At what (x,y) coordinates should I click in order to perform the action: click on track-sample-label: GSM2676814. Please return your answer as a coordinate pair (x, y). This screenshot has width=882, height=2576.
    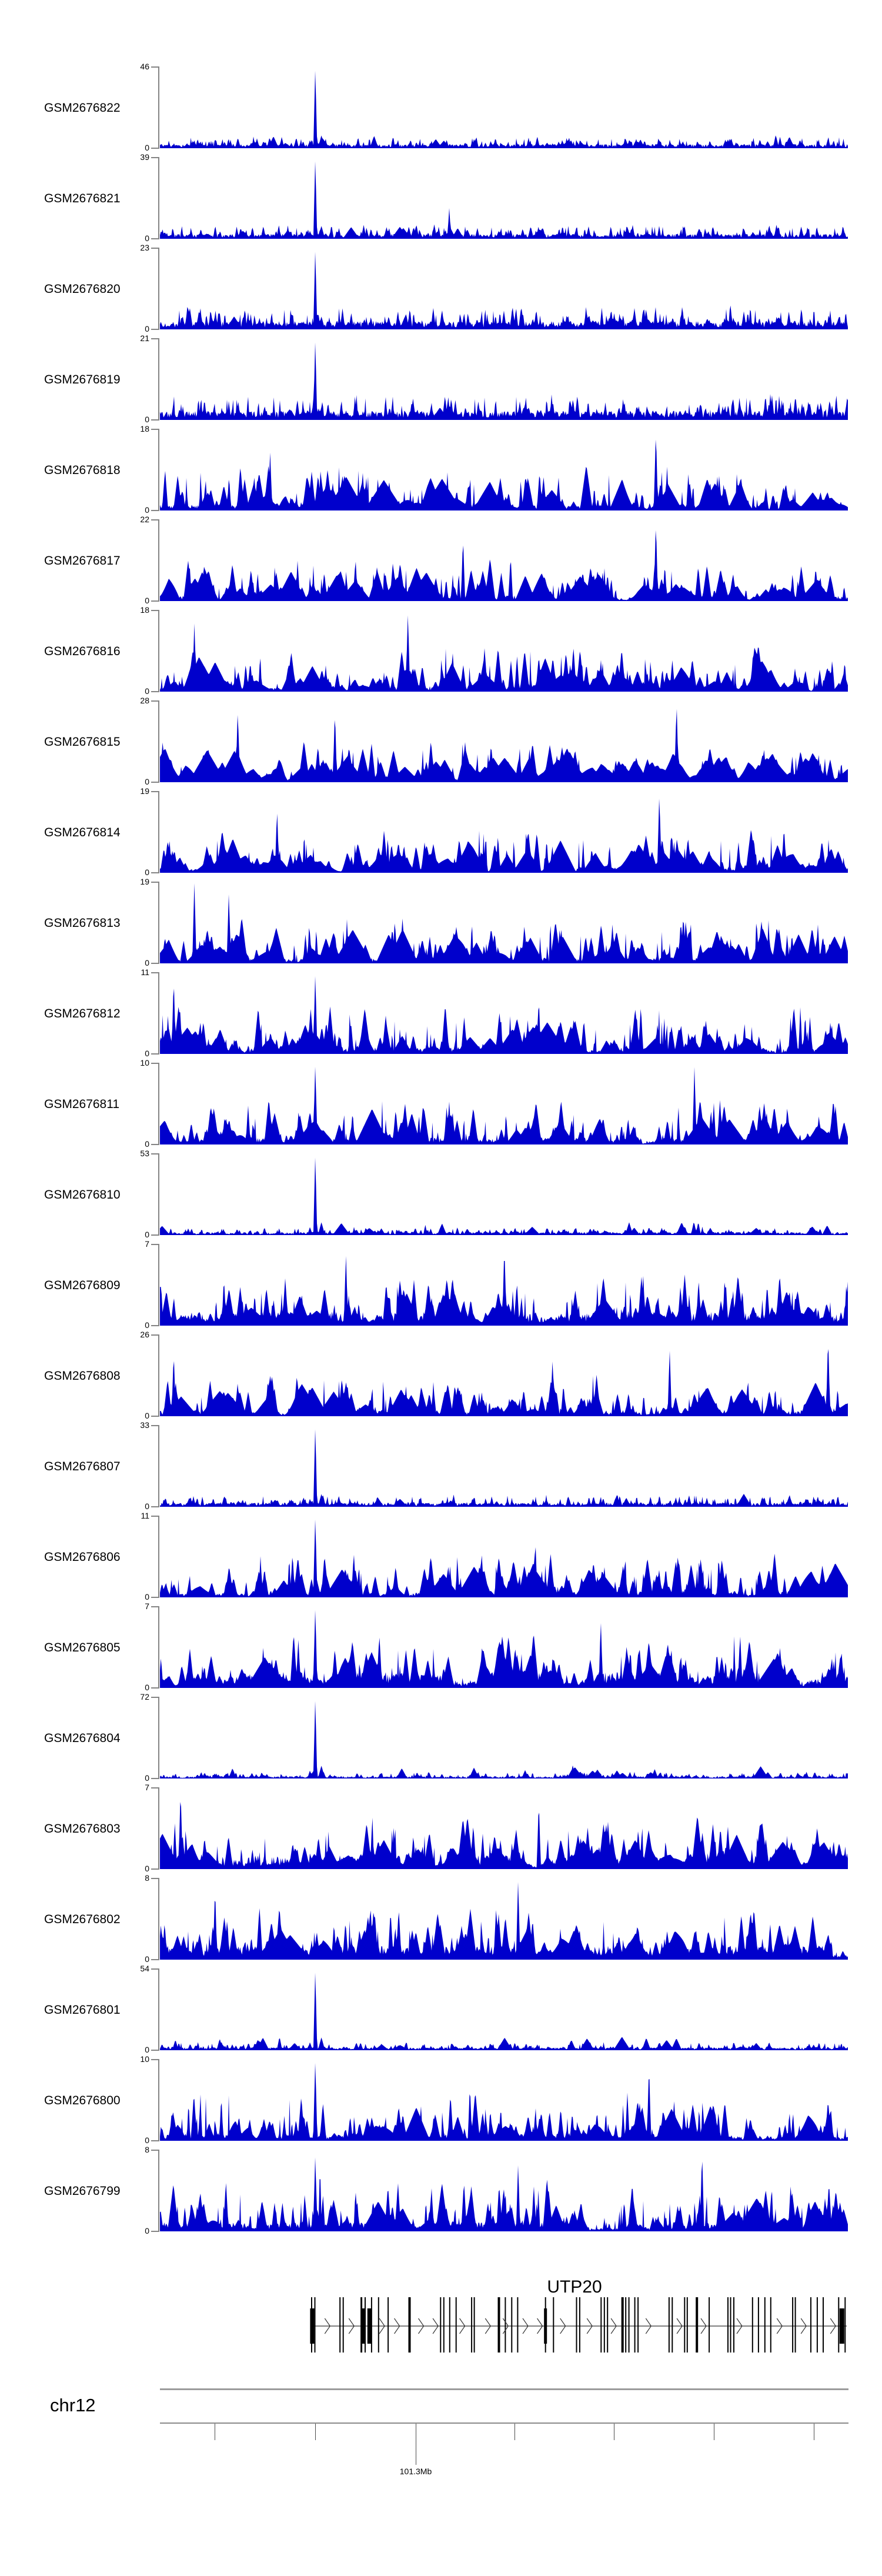
    Looking at the image, I should click on (82, 832).